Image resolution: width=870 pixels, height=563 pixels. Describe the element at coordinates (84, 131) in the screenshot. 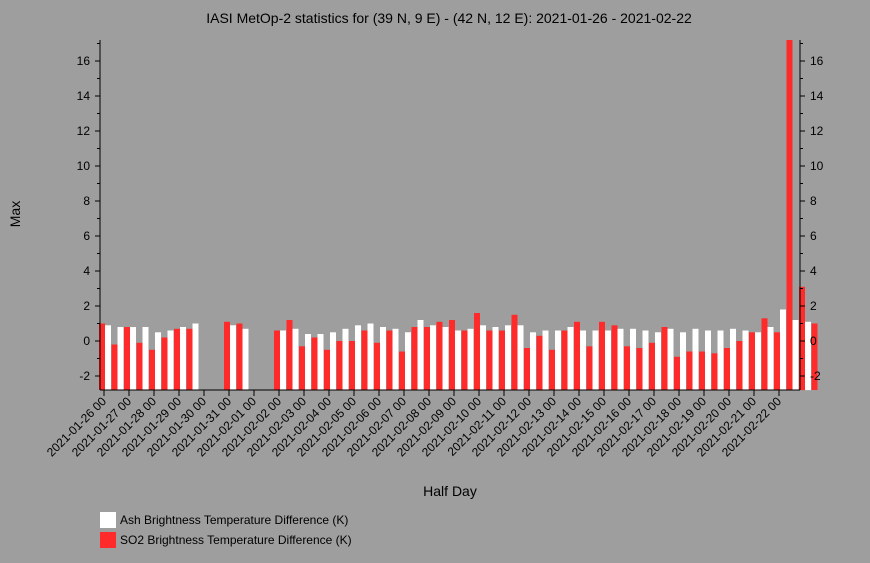

I see `y-tick-label-left: 12` at that location.